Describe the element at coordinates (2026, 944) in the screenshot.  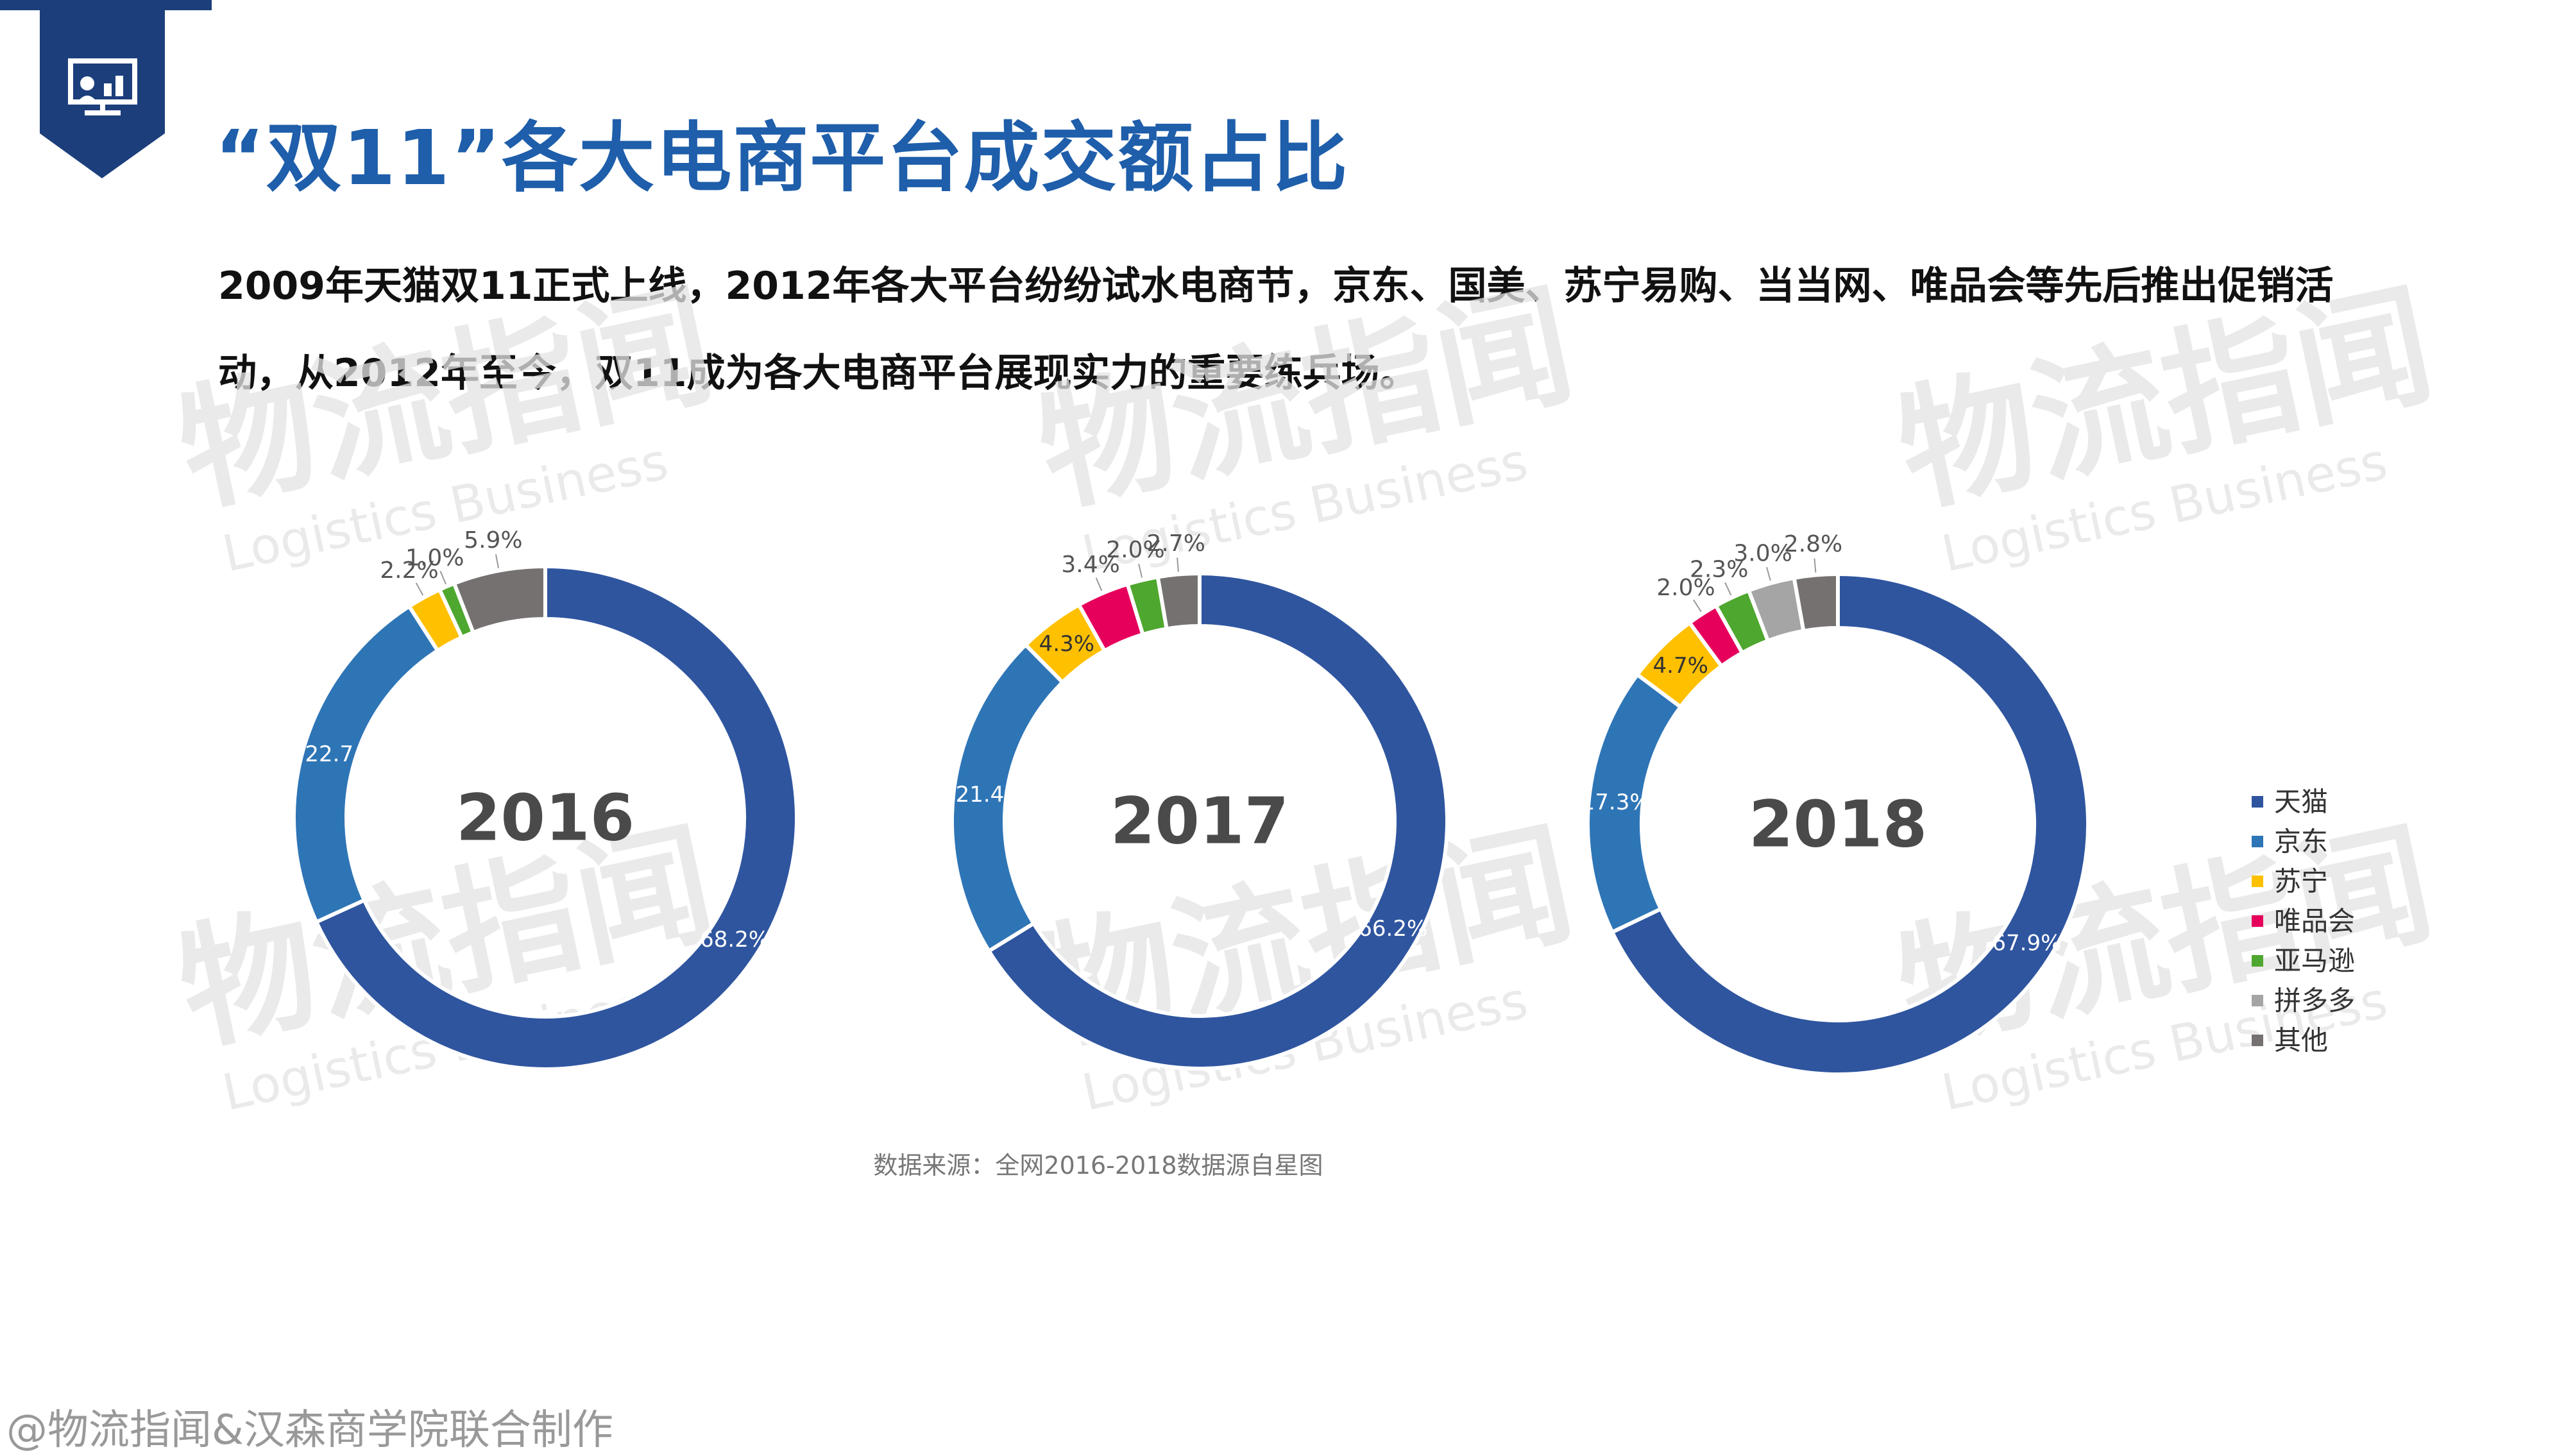
I see `data-label-天猫: 67.9%` at that location.